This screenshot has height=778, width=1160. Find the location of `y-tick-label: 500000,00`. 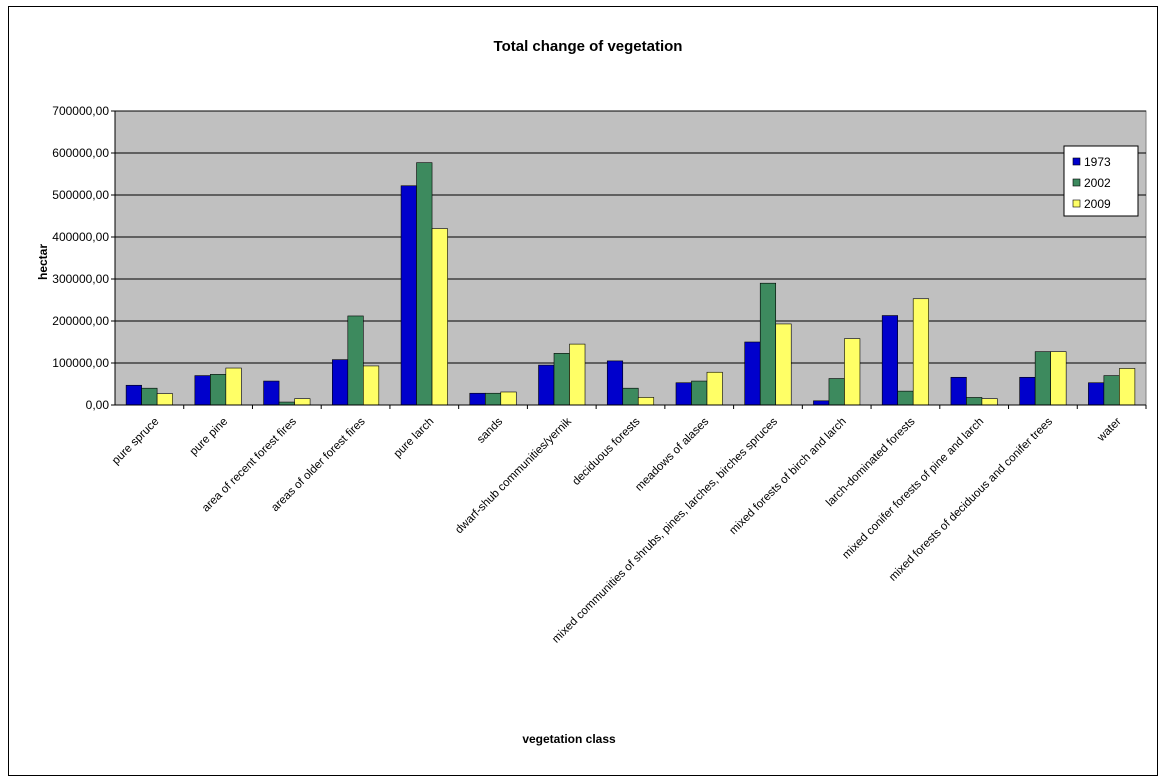

y-tick-label: 500000,00 is located at coordinates (80, 195).